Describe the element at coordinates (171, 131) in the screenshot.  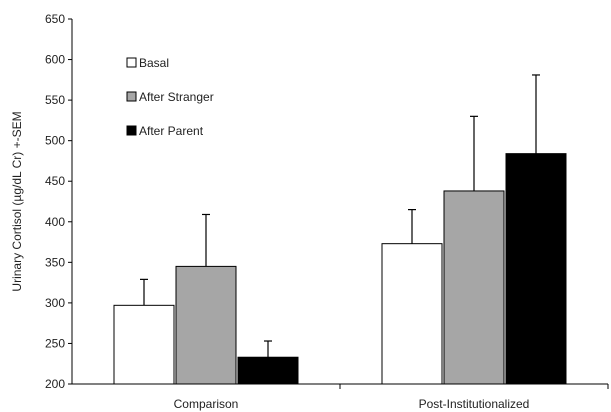
I see `legend-label: After Parent` at that location.